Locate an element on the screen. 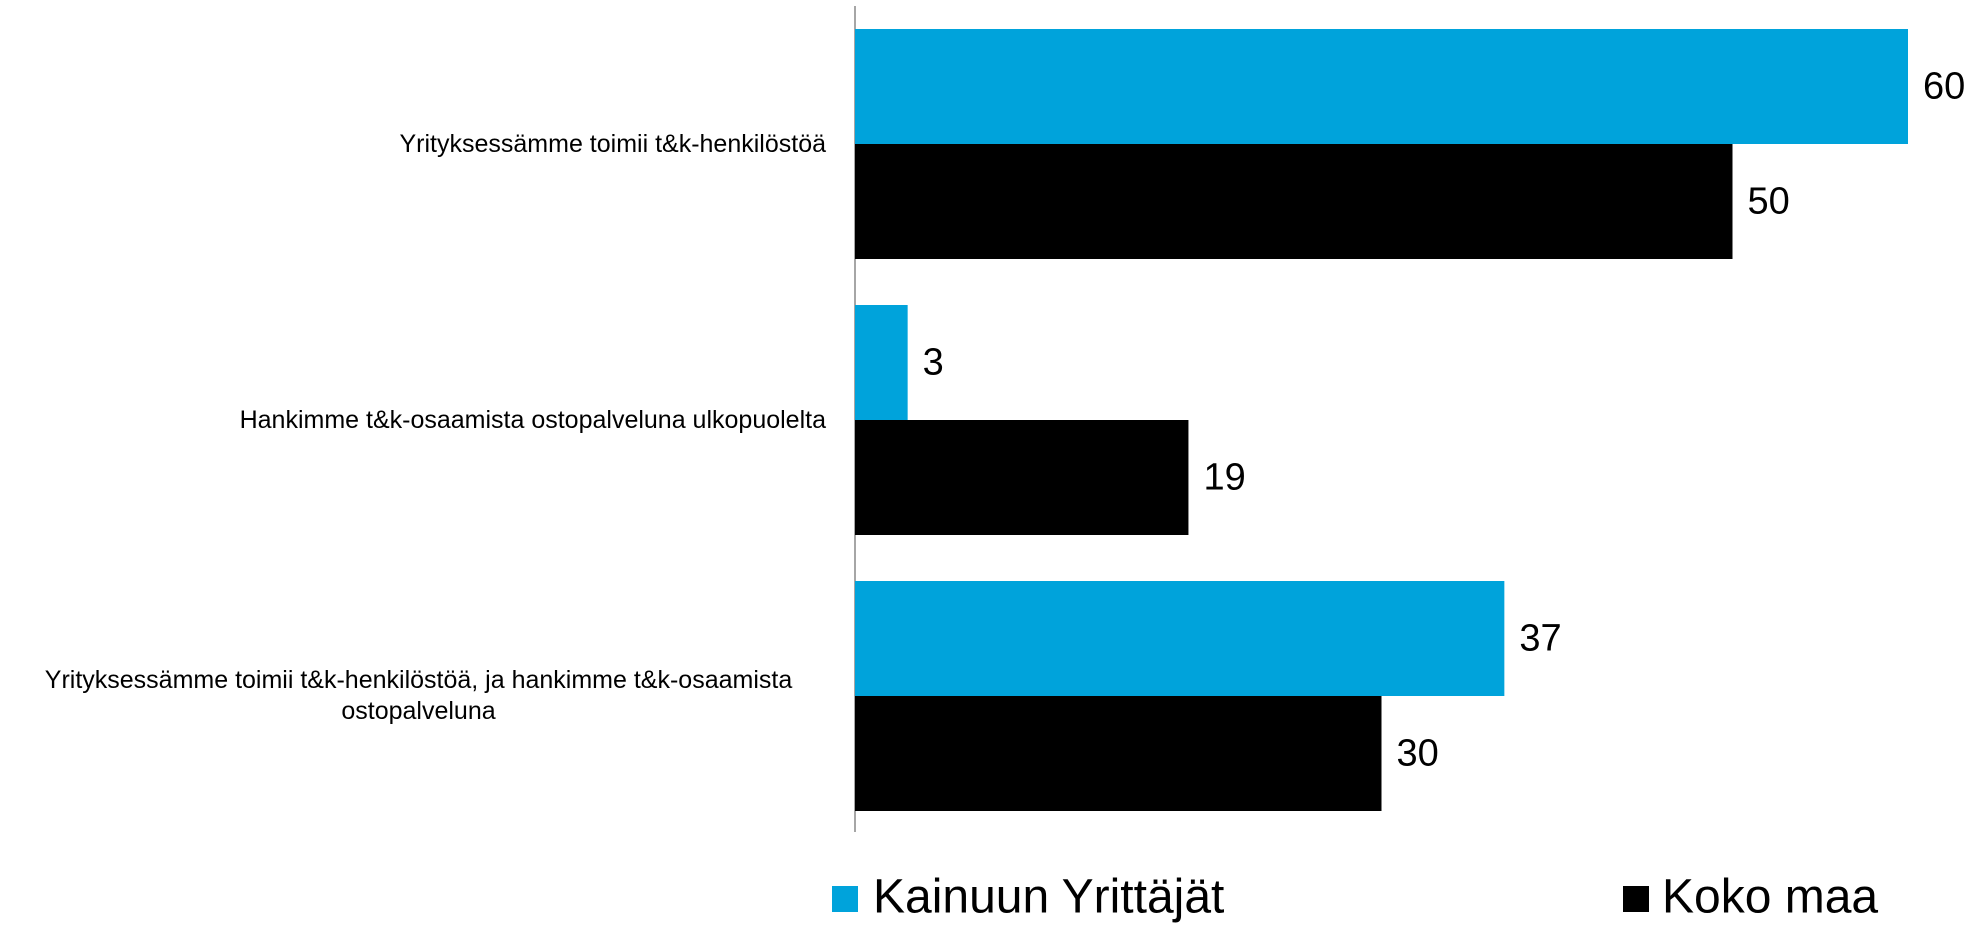 The width and height of the screenshot is (1977, 925). data-label: 30 is located at coordinates (1418, 754).